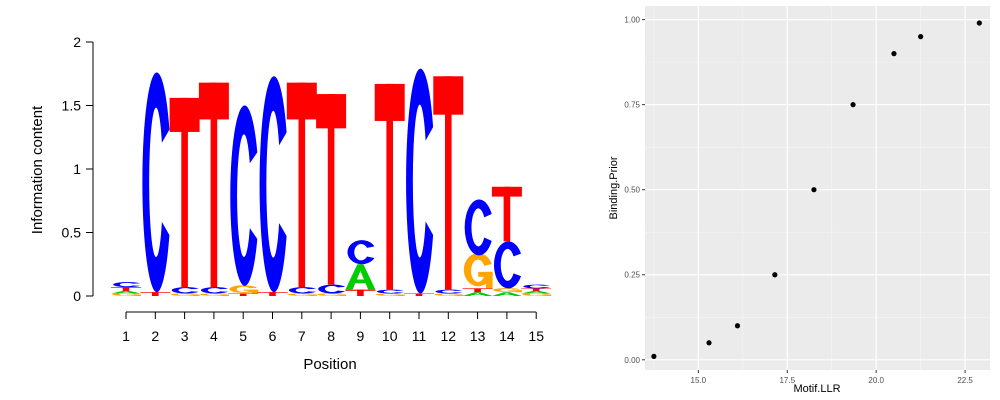  What do you see at coordinates (632, 275) in the screenshot?
I see `scatter-y-tick-label: 0.25` at bounding box center [632, 275].